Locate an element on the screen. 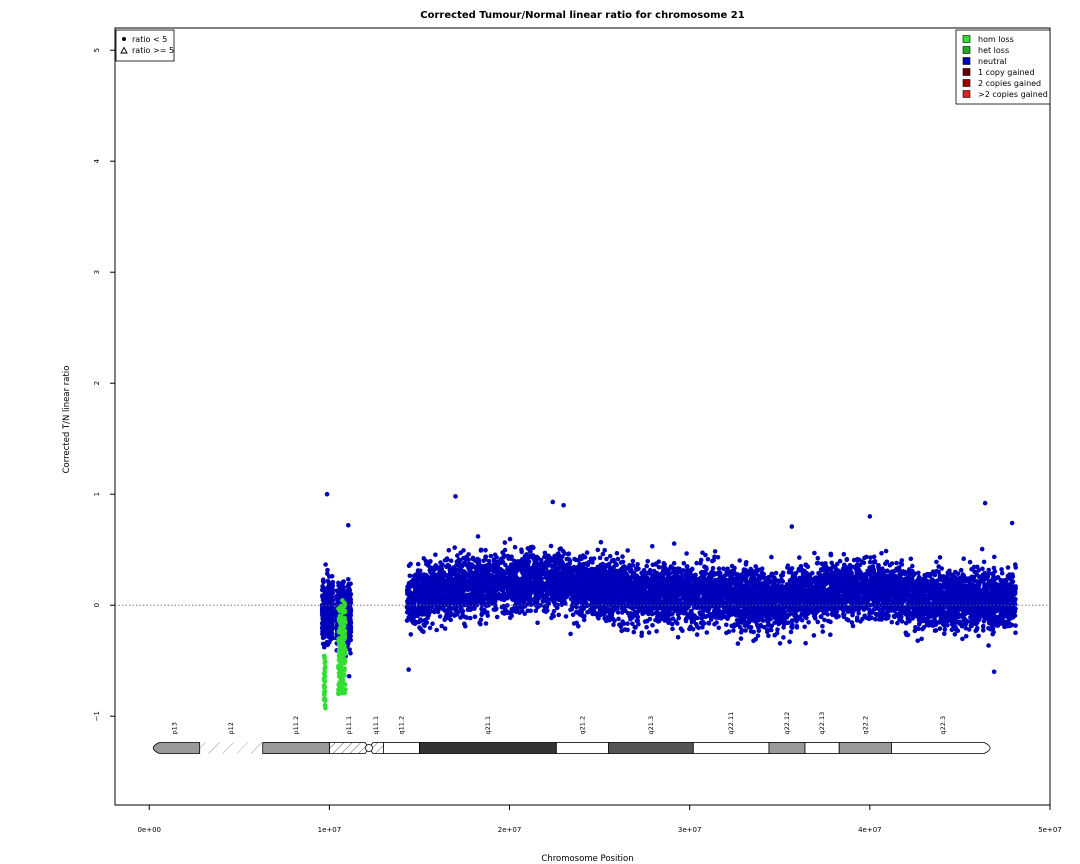 The height and width of the screenshot is (864, 1080). ideogram-band-label: p13 is located at coordinates (174, 728).